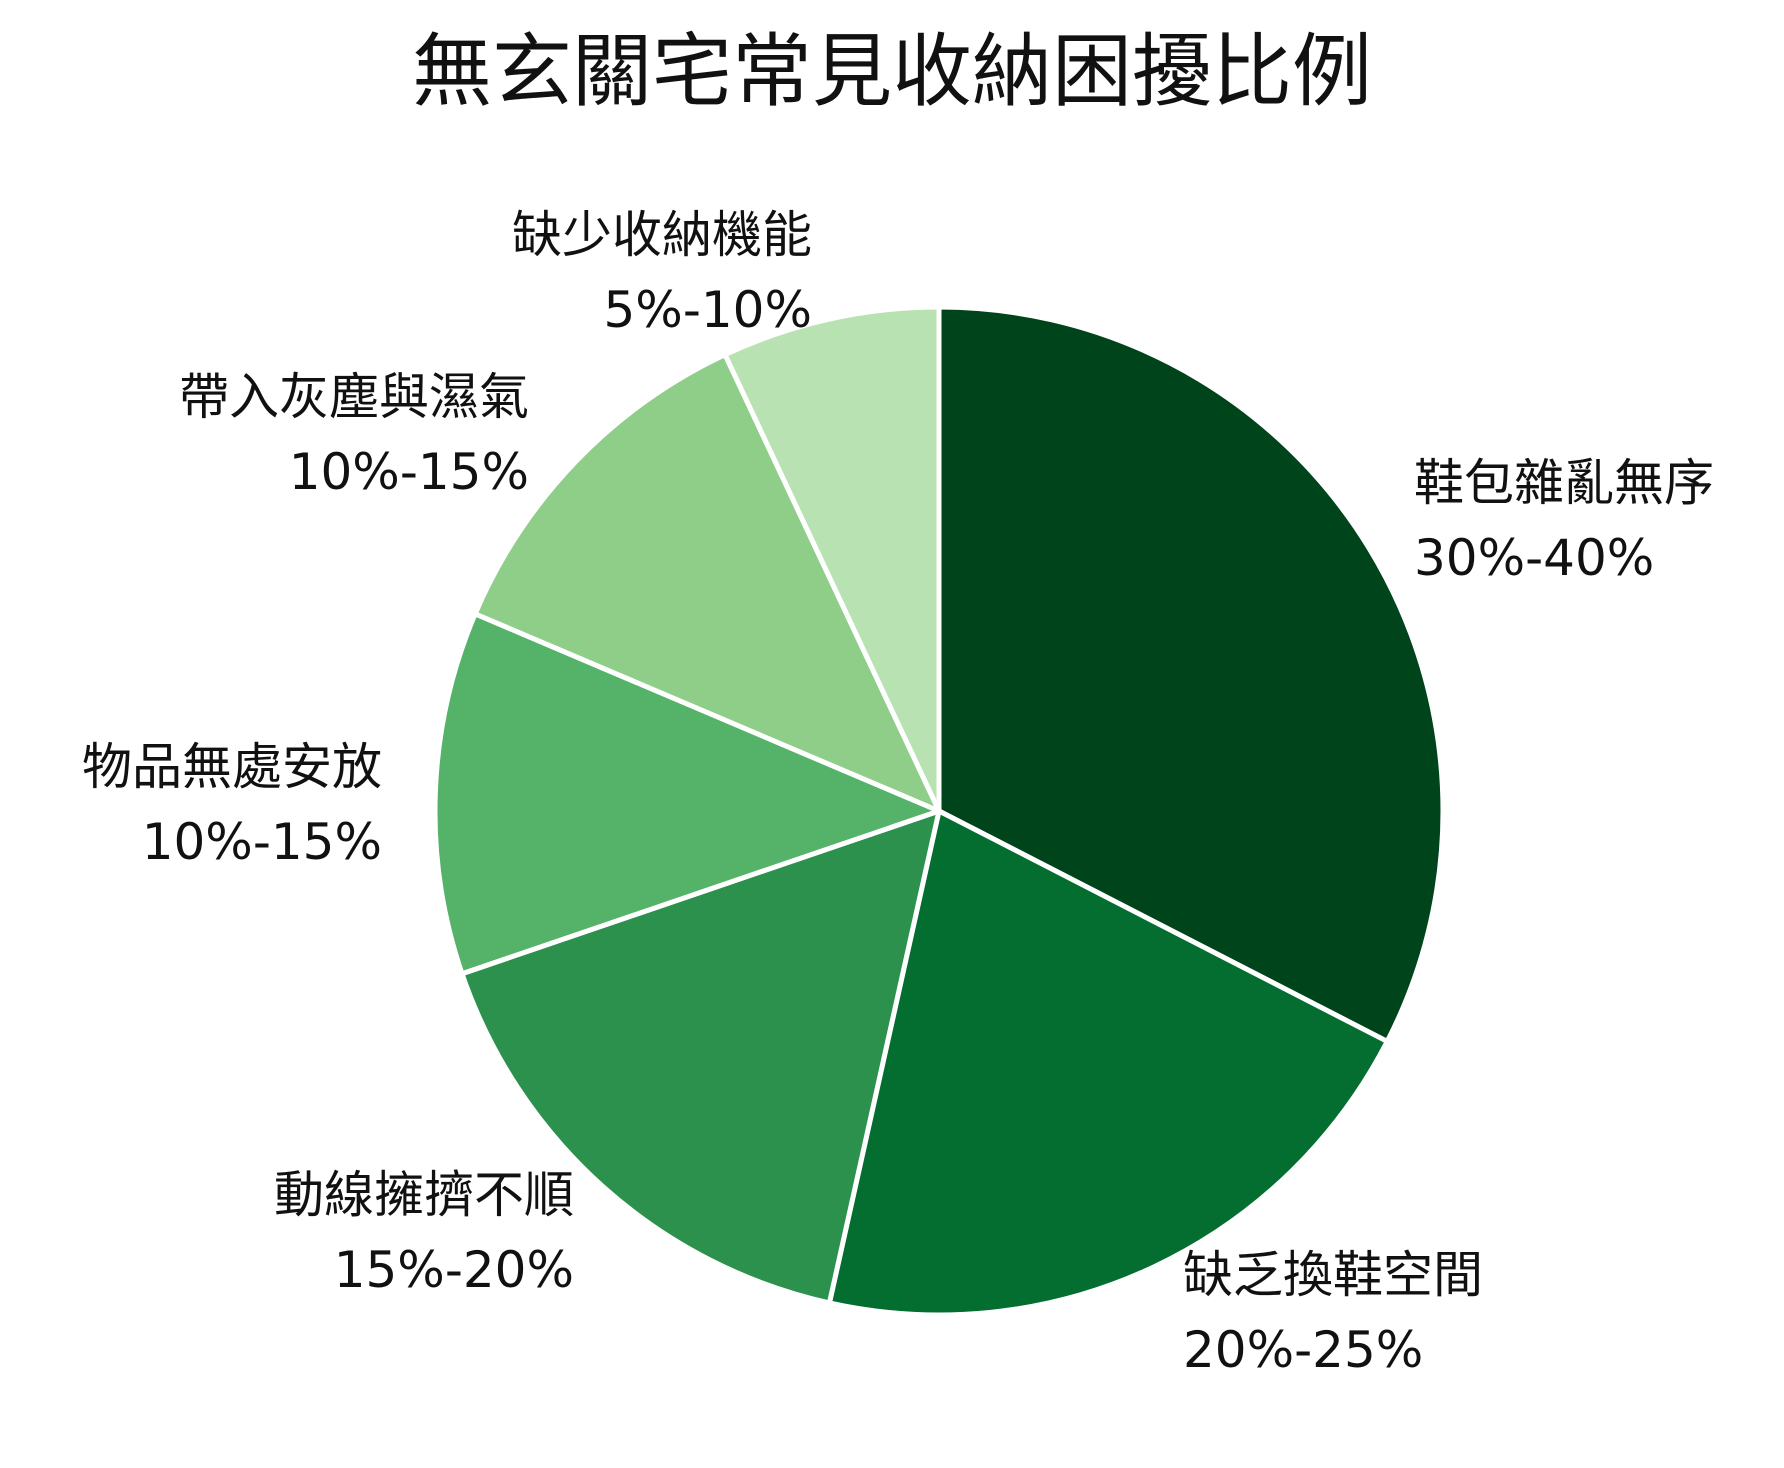  I want to click on chart-title: 無玄關宅常見收納困擾比例, so click(892, 71).